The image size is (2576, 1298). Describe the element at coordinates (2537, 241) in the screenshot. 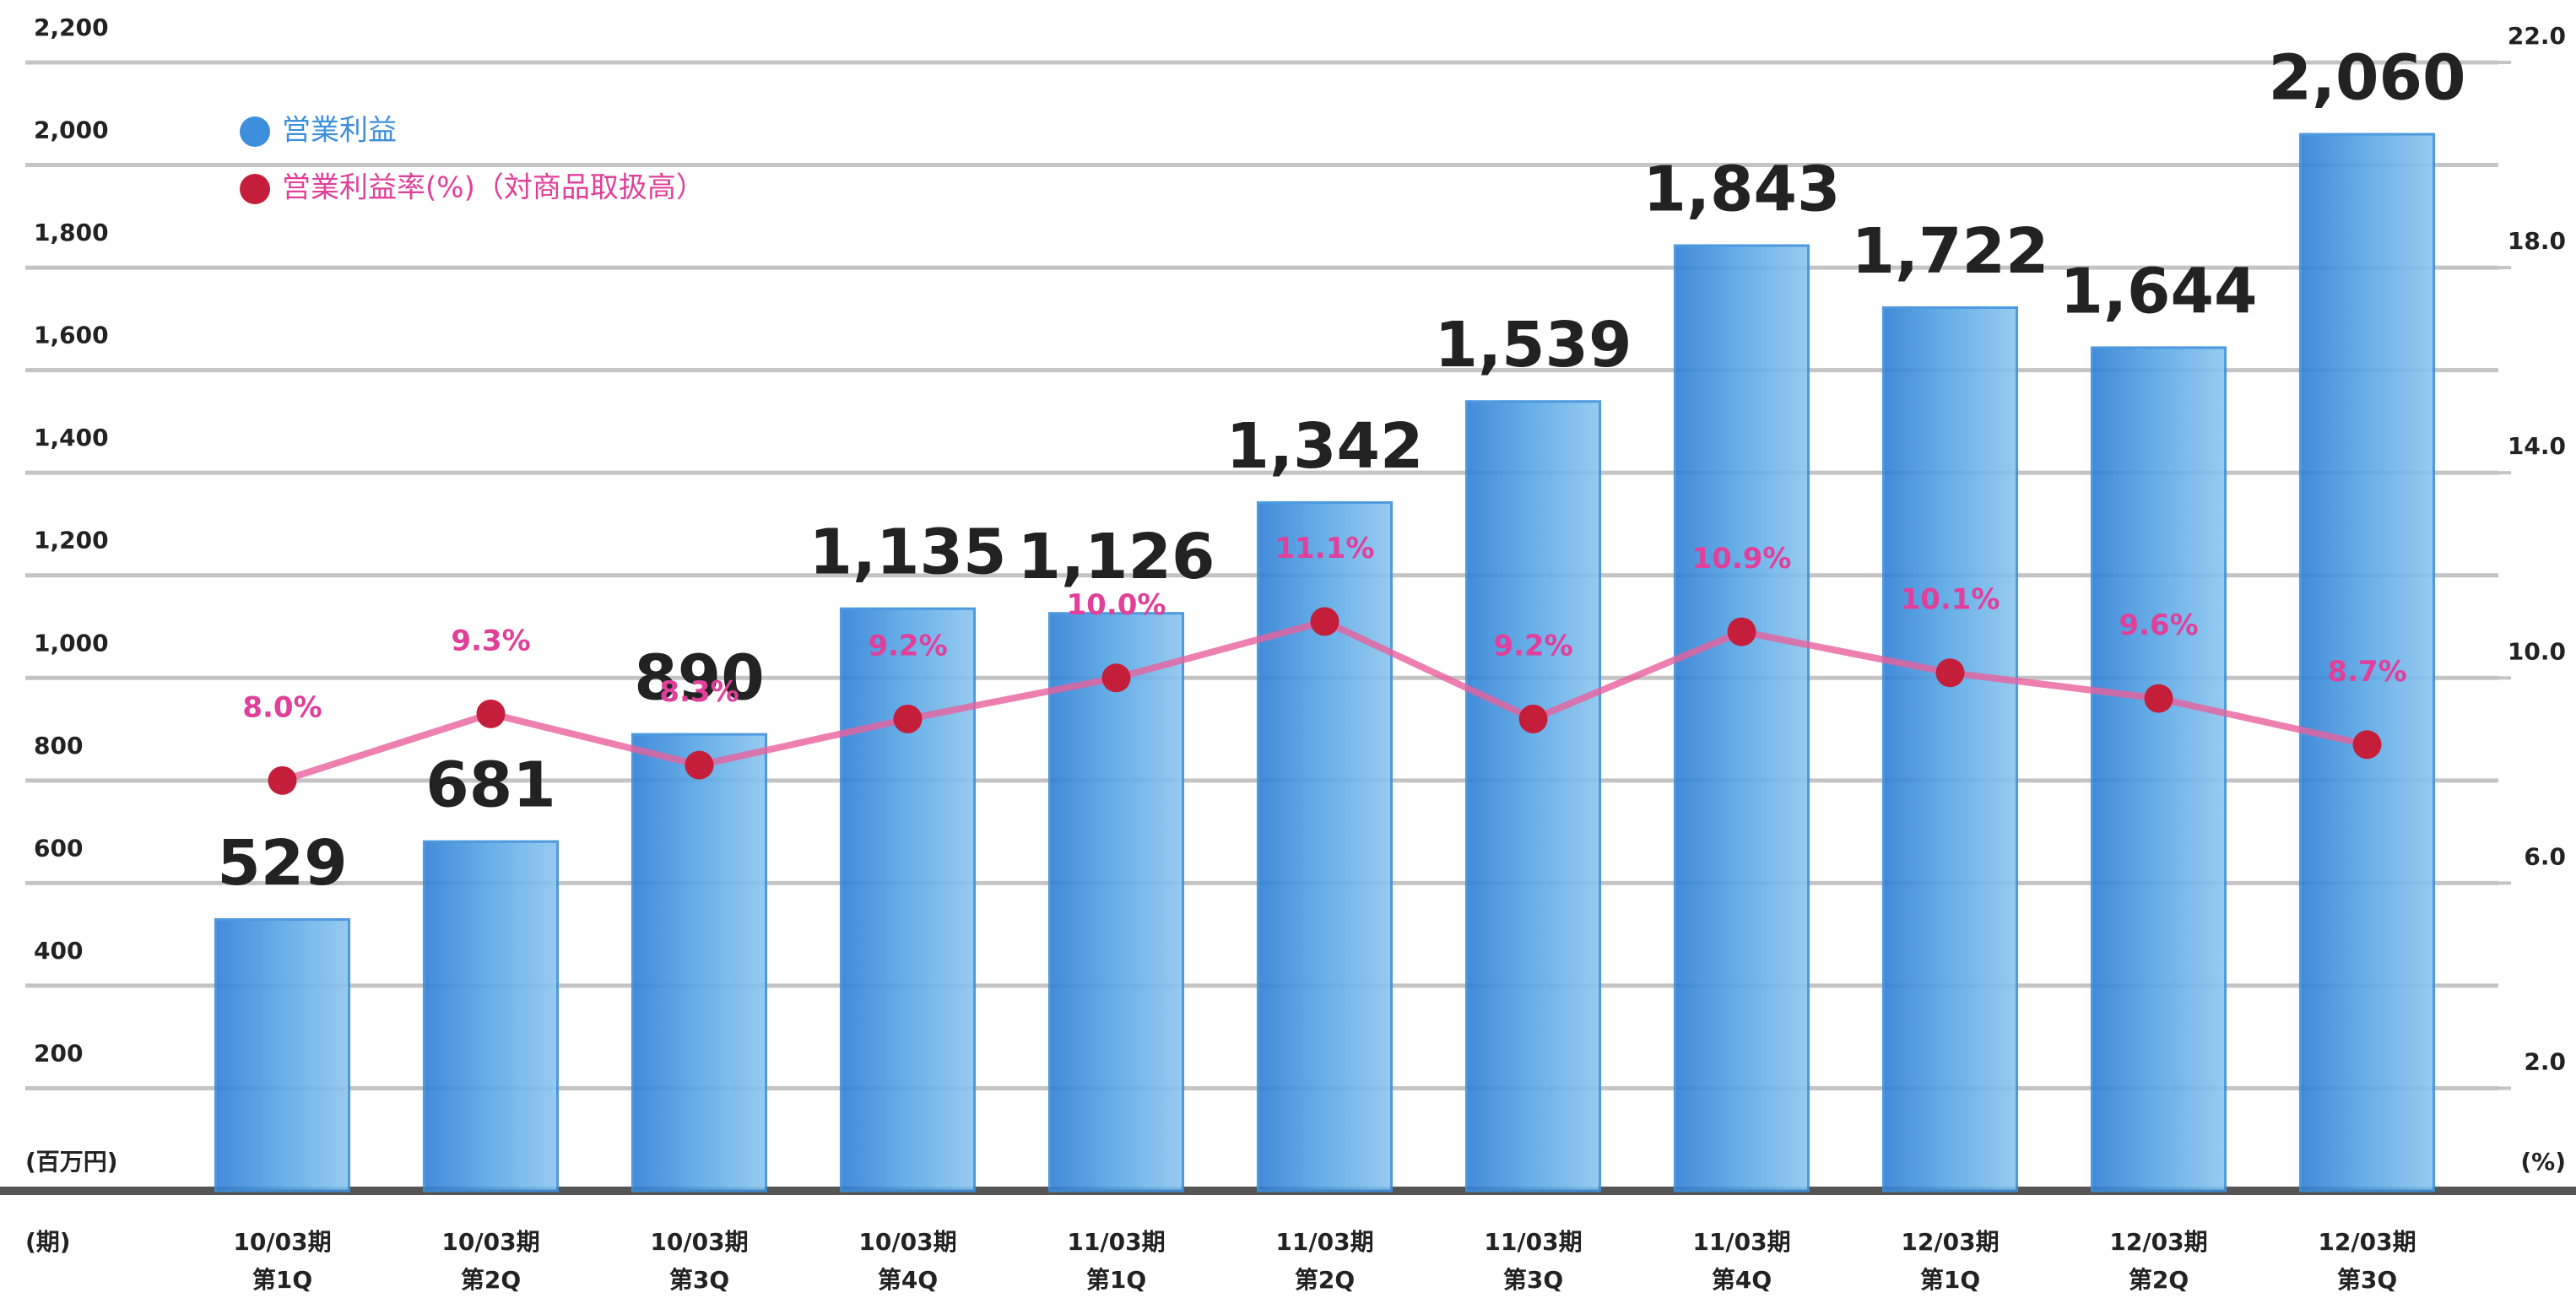

I see `y2-tick-label: 18.0` at that location.